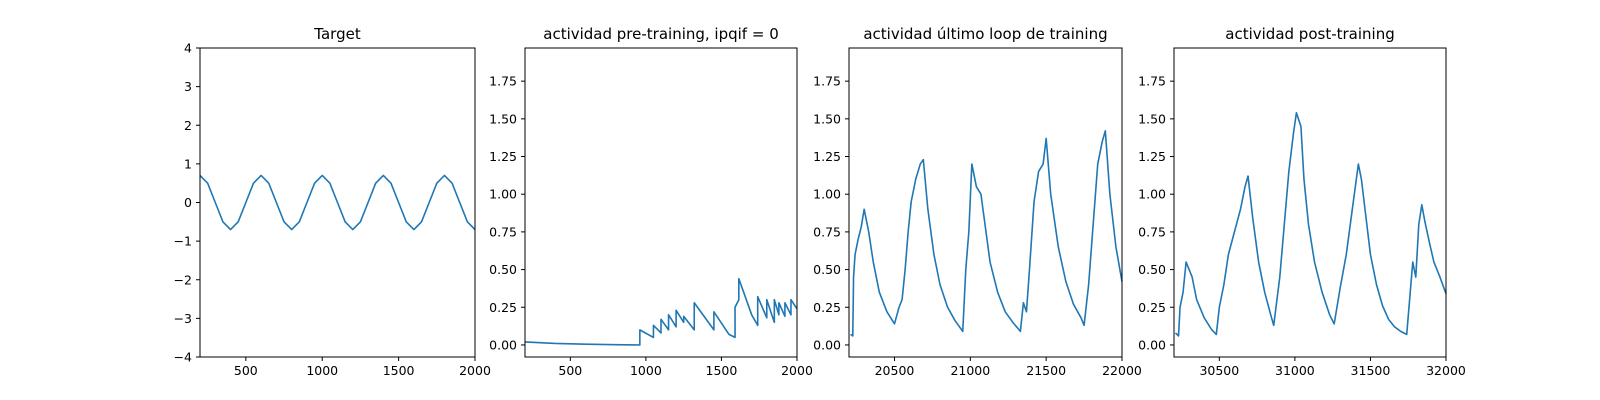  Describe the element at coordinates (183, 241) in the screenshot. I see `y-tick-label: −1` at that location.